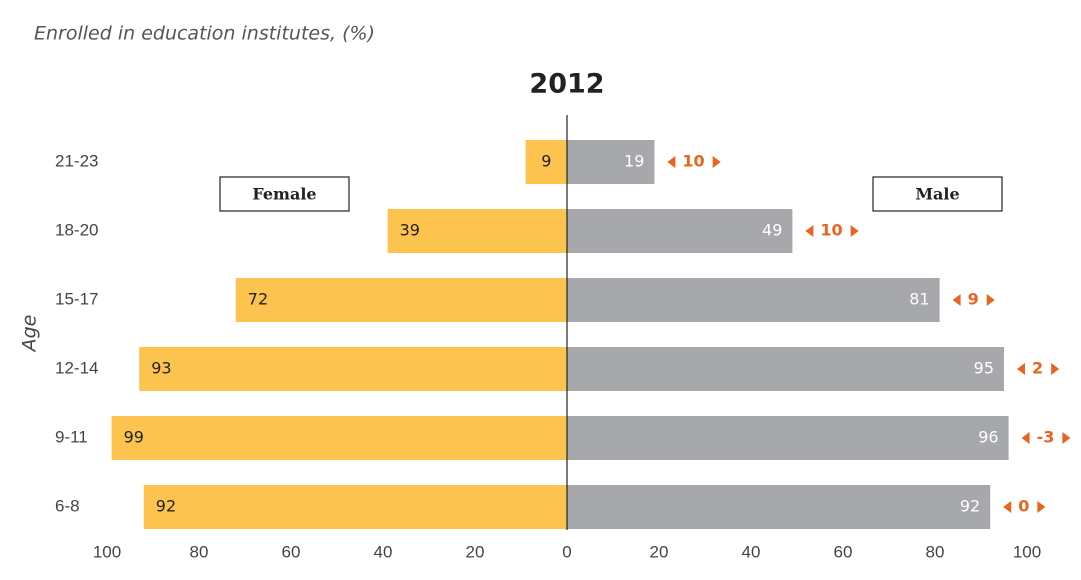 This screenshot has width=1081, height=580. What do you see at coordinates (566, 84) in the screenshot?
I see `chart-title: 2012` at bounding box center [566, 84].